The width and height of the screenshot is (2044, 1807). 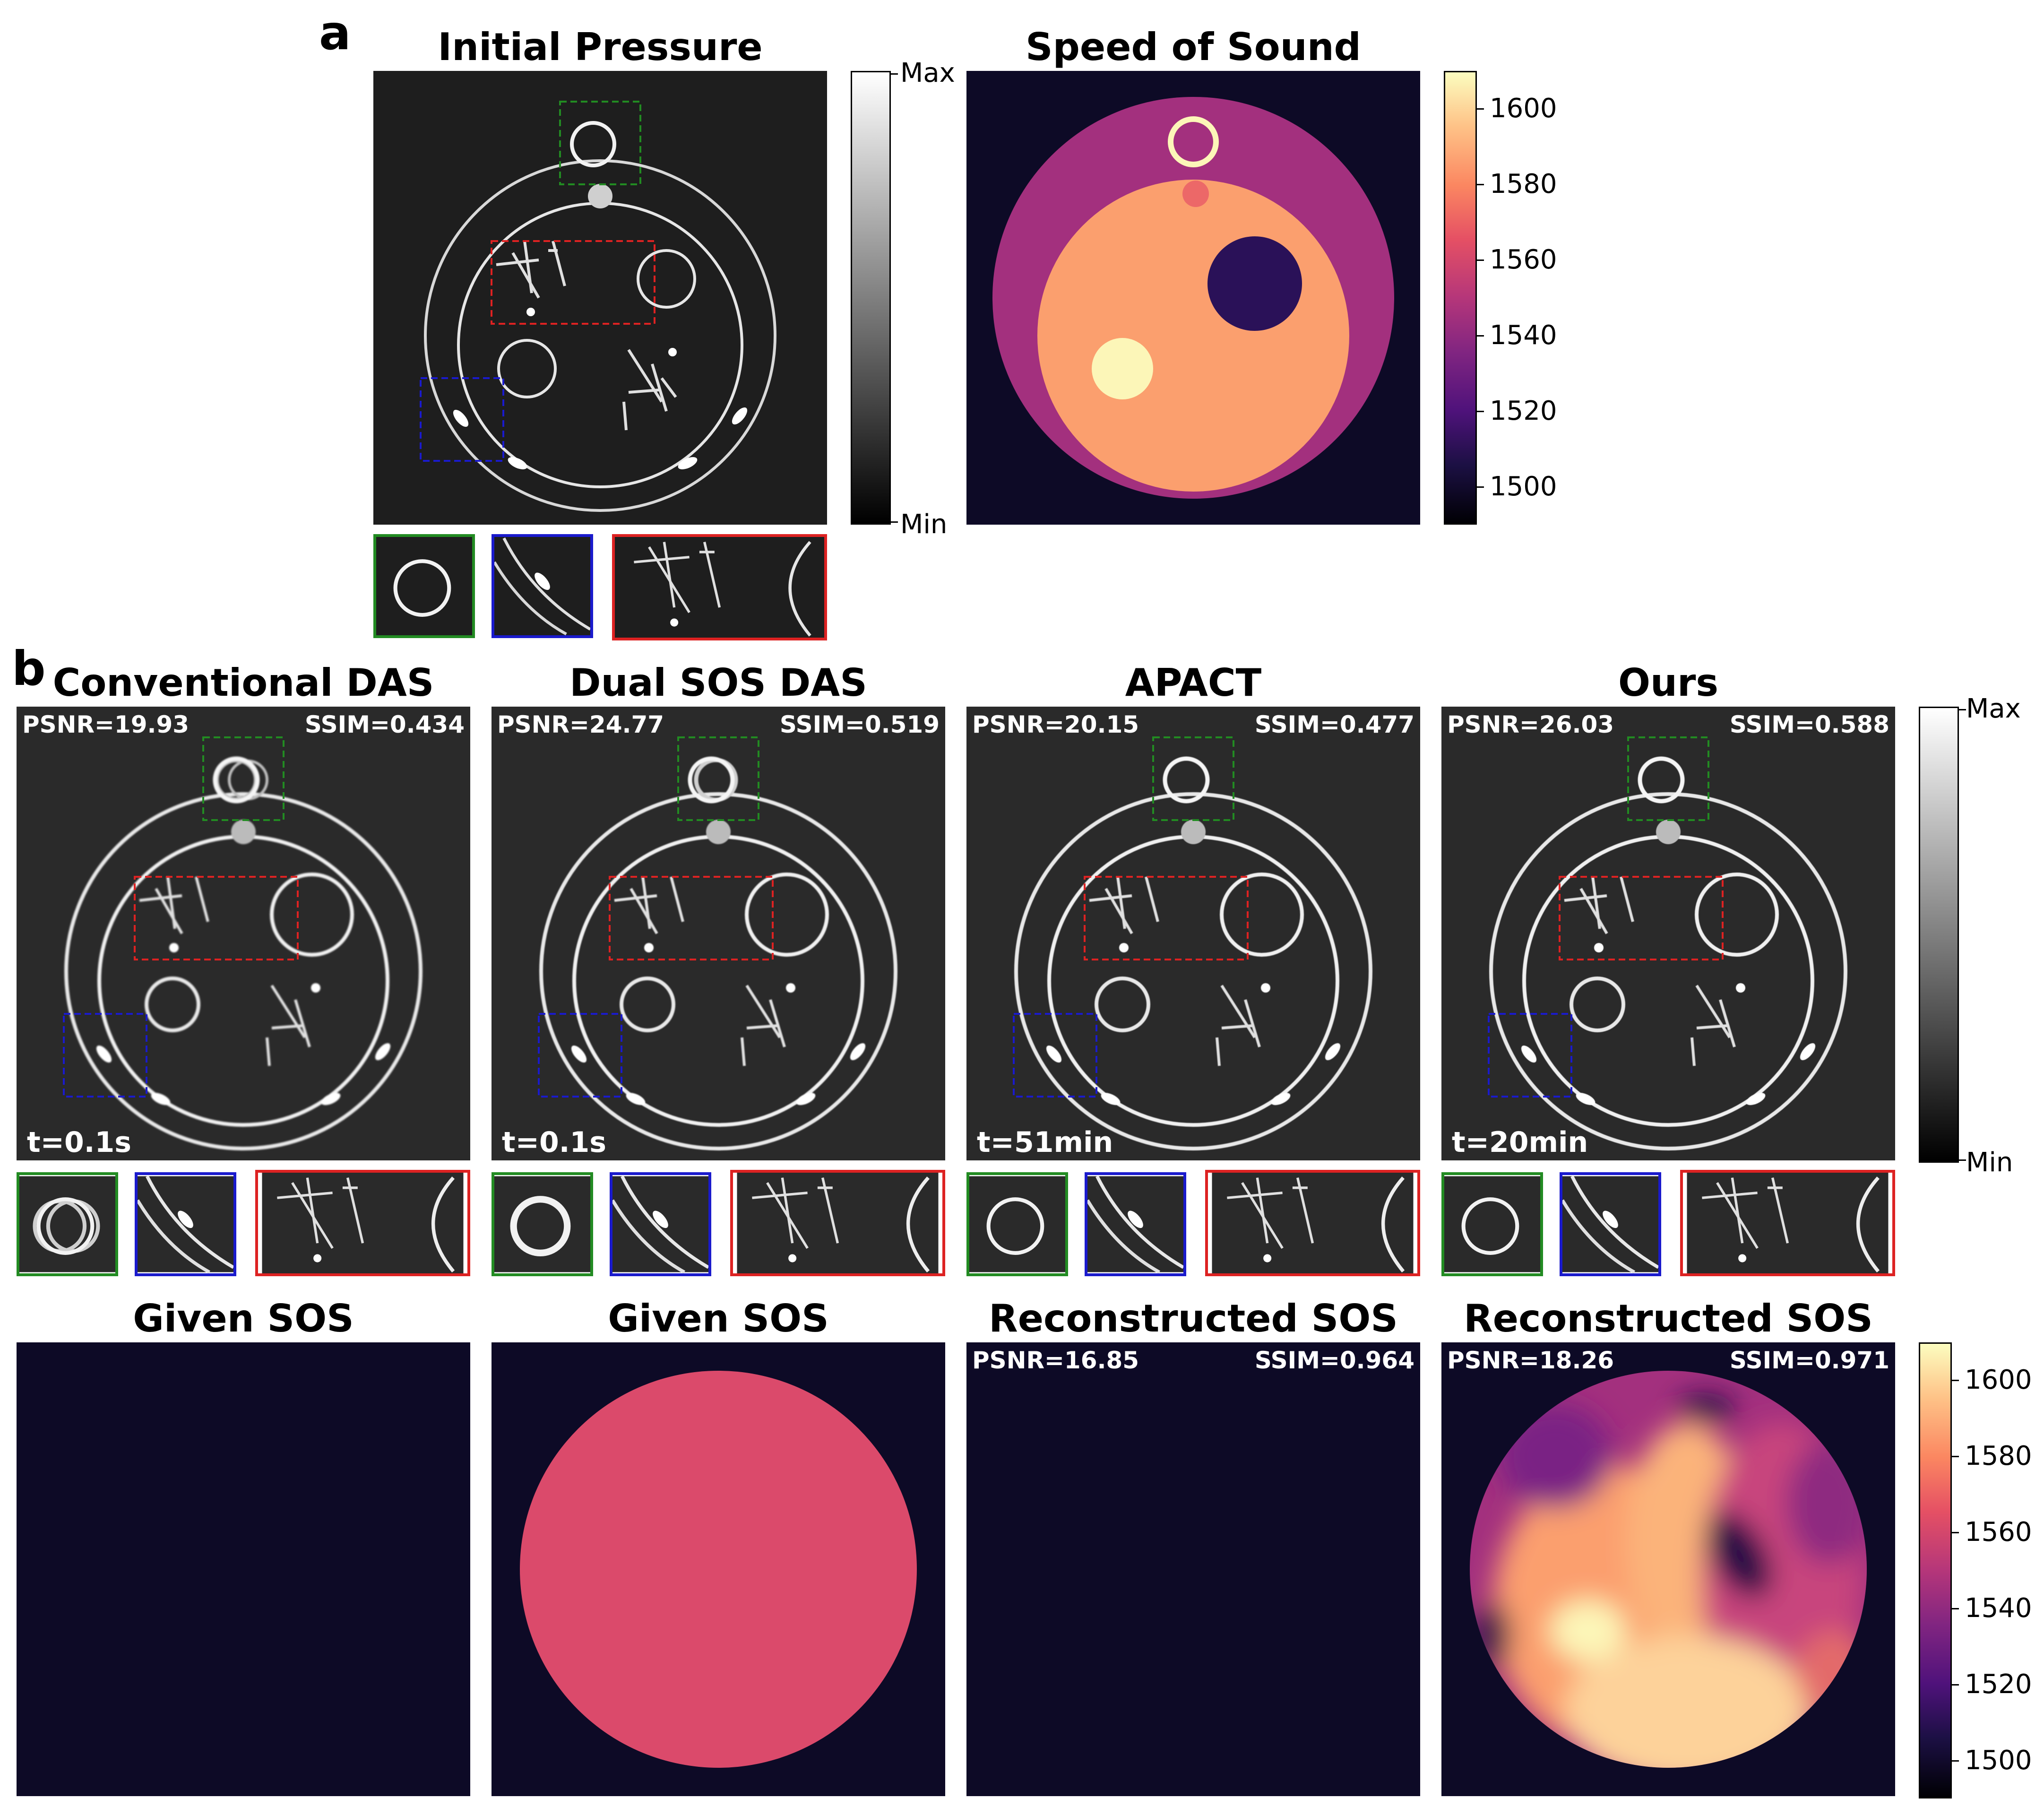 What do you see at coordinates (1939, 935) in the screenshot?
I see `gray-colorbar-b` at bounding box center [1939, 935].